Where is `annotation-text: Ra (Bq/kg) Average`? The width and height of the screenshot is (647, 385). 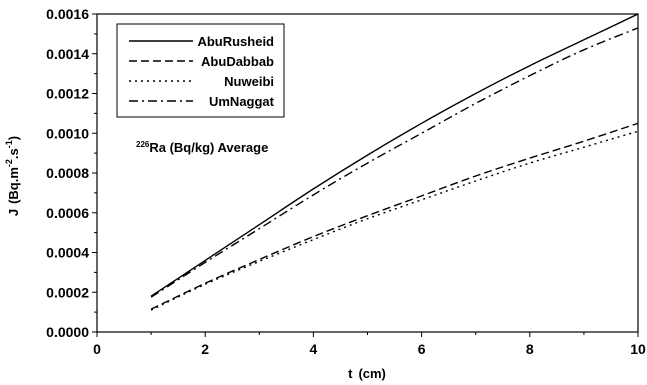
annotation-text: Ra (Bq/kg) Average is located at coordinates (208, 147).